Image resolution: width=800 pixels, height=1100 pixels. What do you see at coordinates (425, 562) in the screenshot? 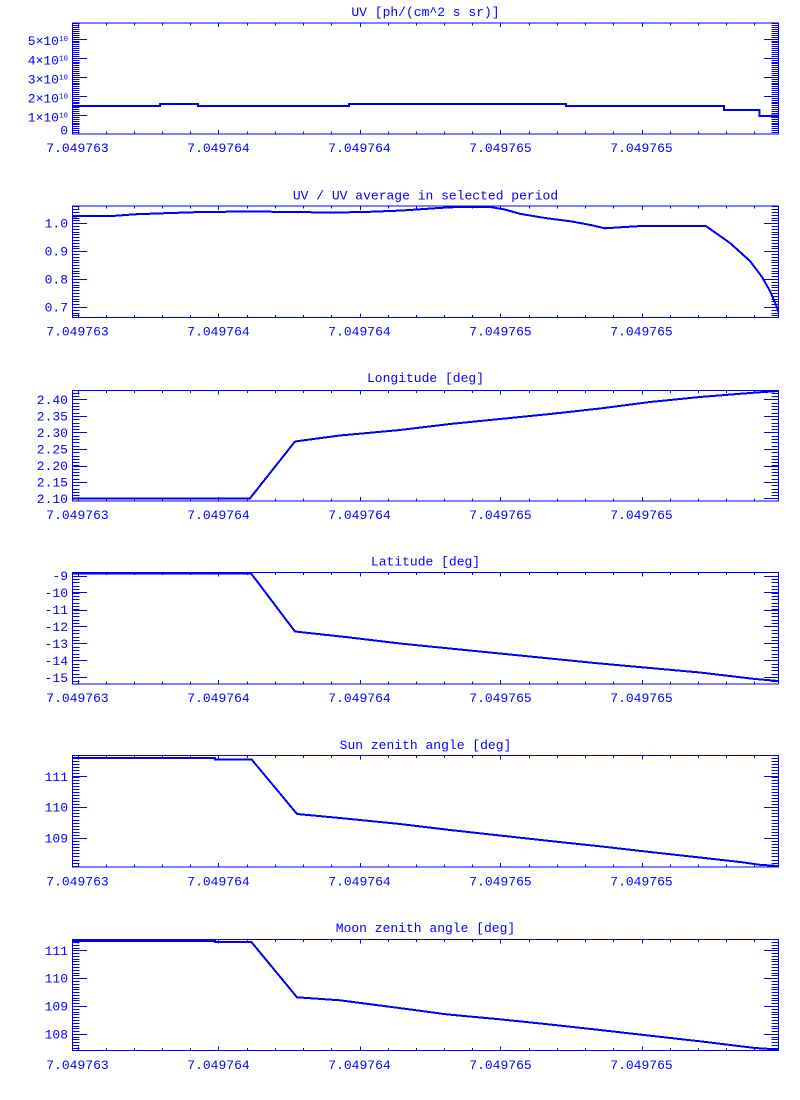
I see `svg-text: Latitude [deg]` at bounding box center [425, 562].